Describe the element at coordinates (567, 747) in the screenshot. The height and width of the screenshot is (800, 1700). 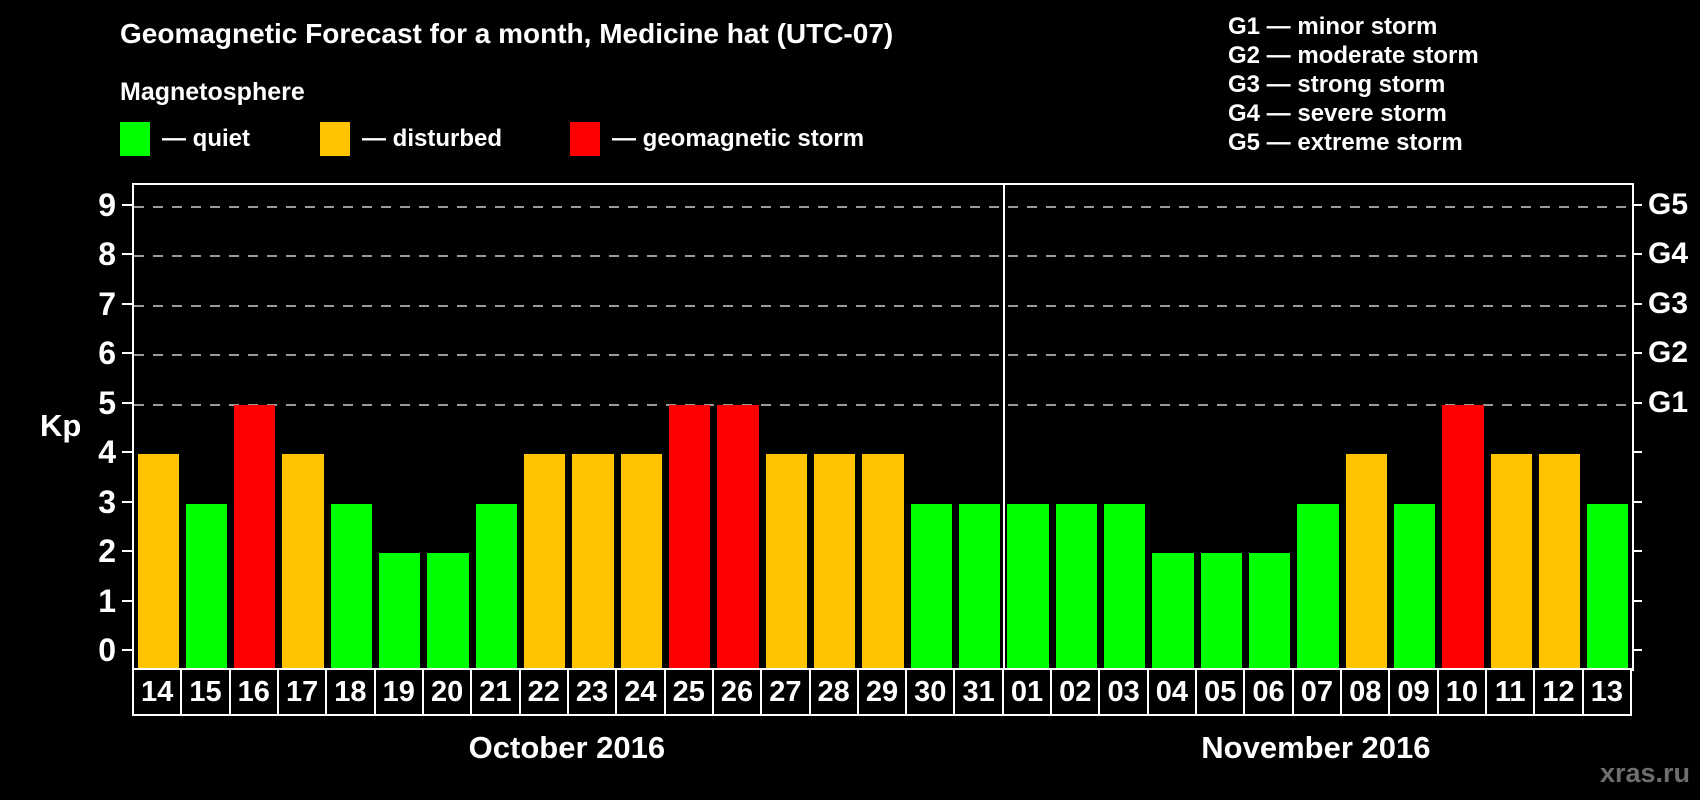
I see `month-label-october: October 2016` at that location.